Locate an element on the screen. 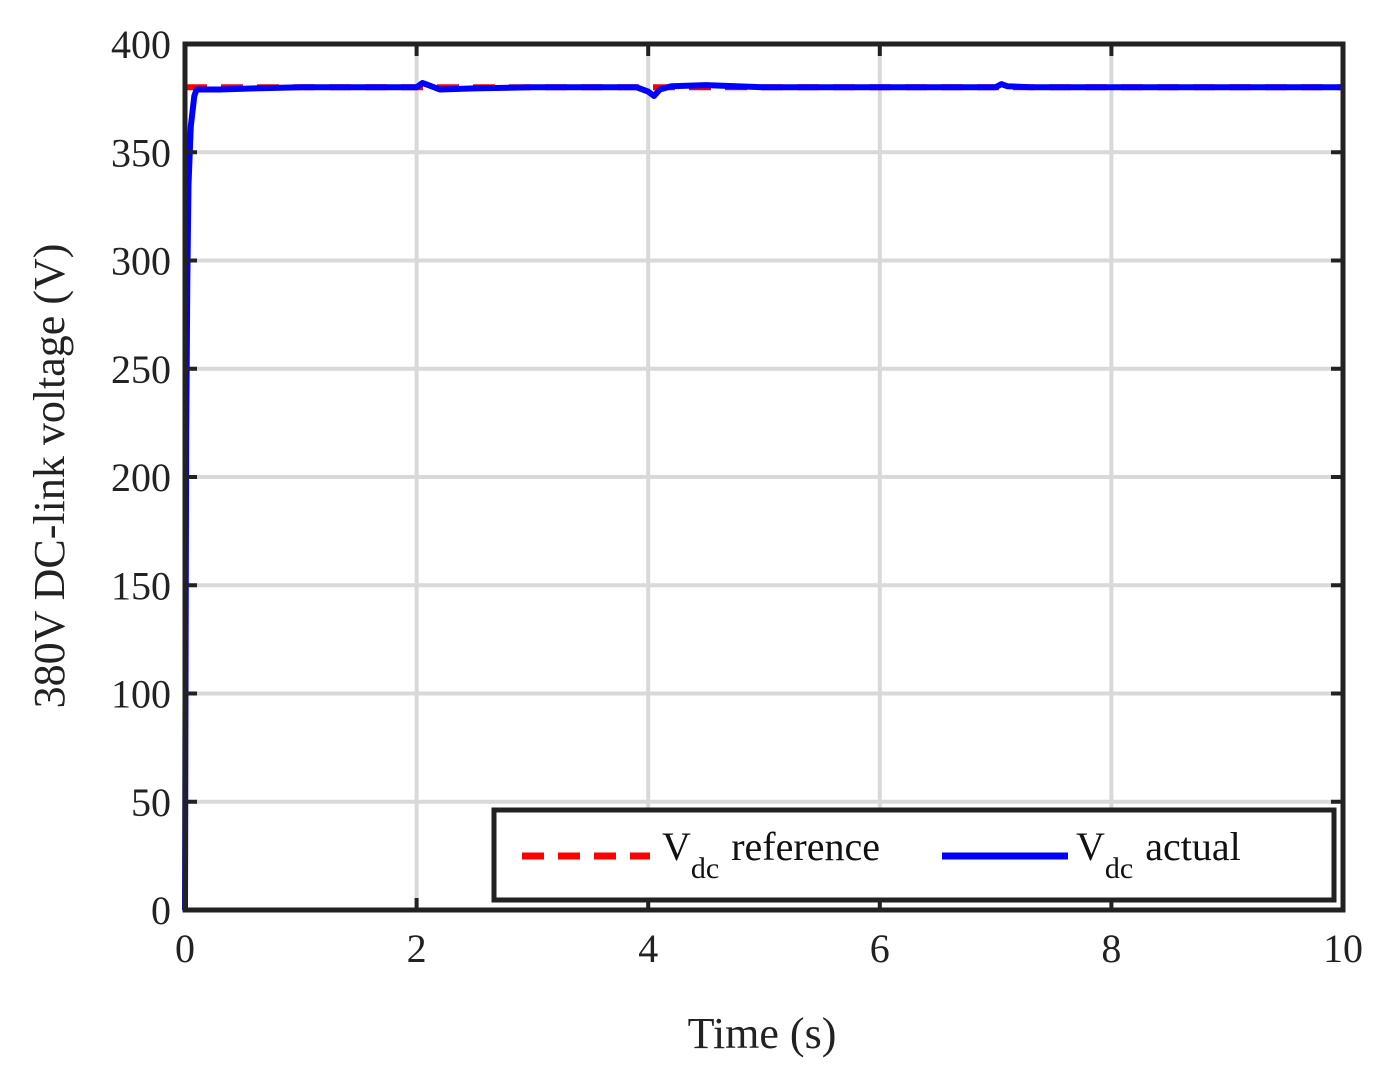  y-tick-label: 350 is located at coordinates (141, 152).